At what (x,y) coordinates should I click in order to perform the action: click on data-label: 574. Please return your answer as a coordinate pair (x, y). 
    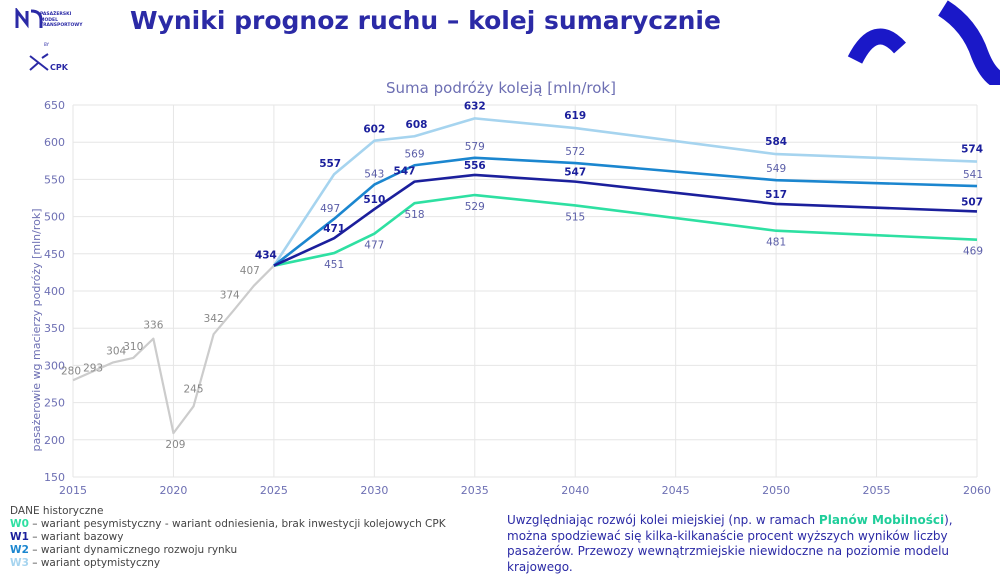
    Looking at the image, I should click on (972, 150).